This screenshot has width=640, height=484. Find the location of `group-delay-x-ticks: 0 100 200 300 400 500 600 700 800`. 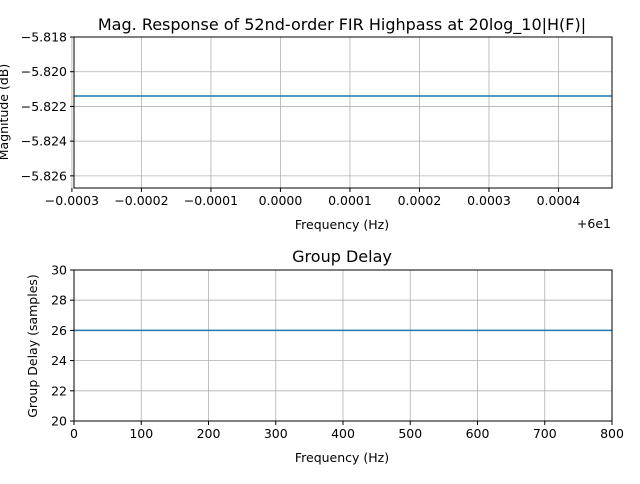

group-delay-x-ticks: 0 100 200 300 400 500 600 700 800 is located at coordinates (347, 431).